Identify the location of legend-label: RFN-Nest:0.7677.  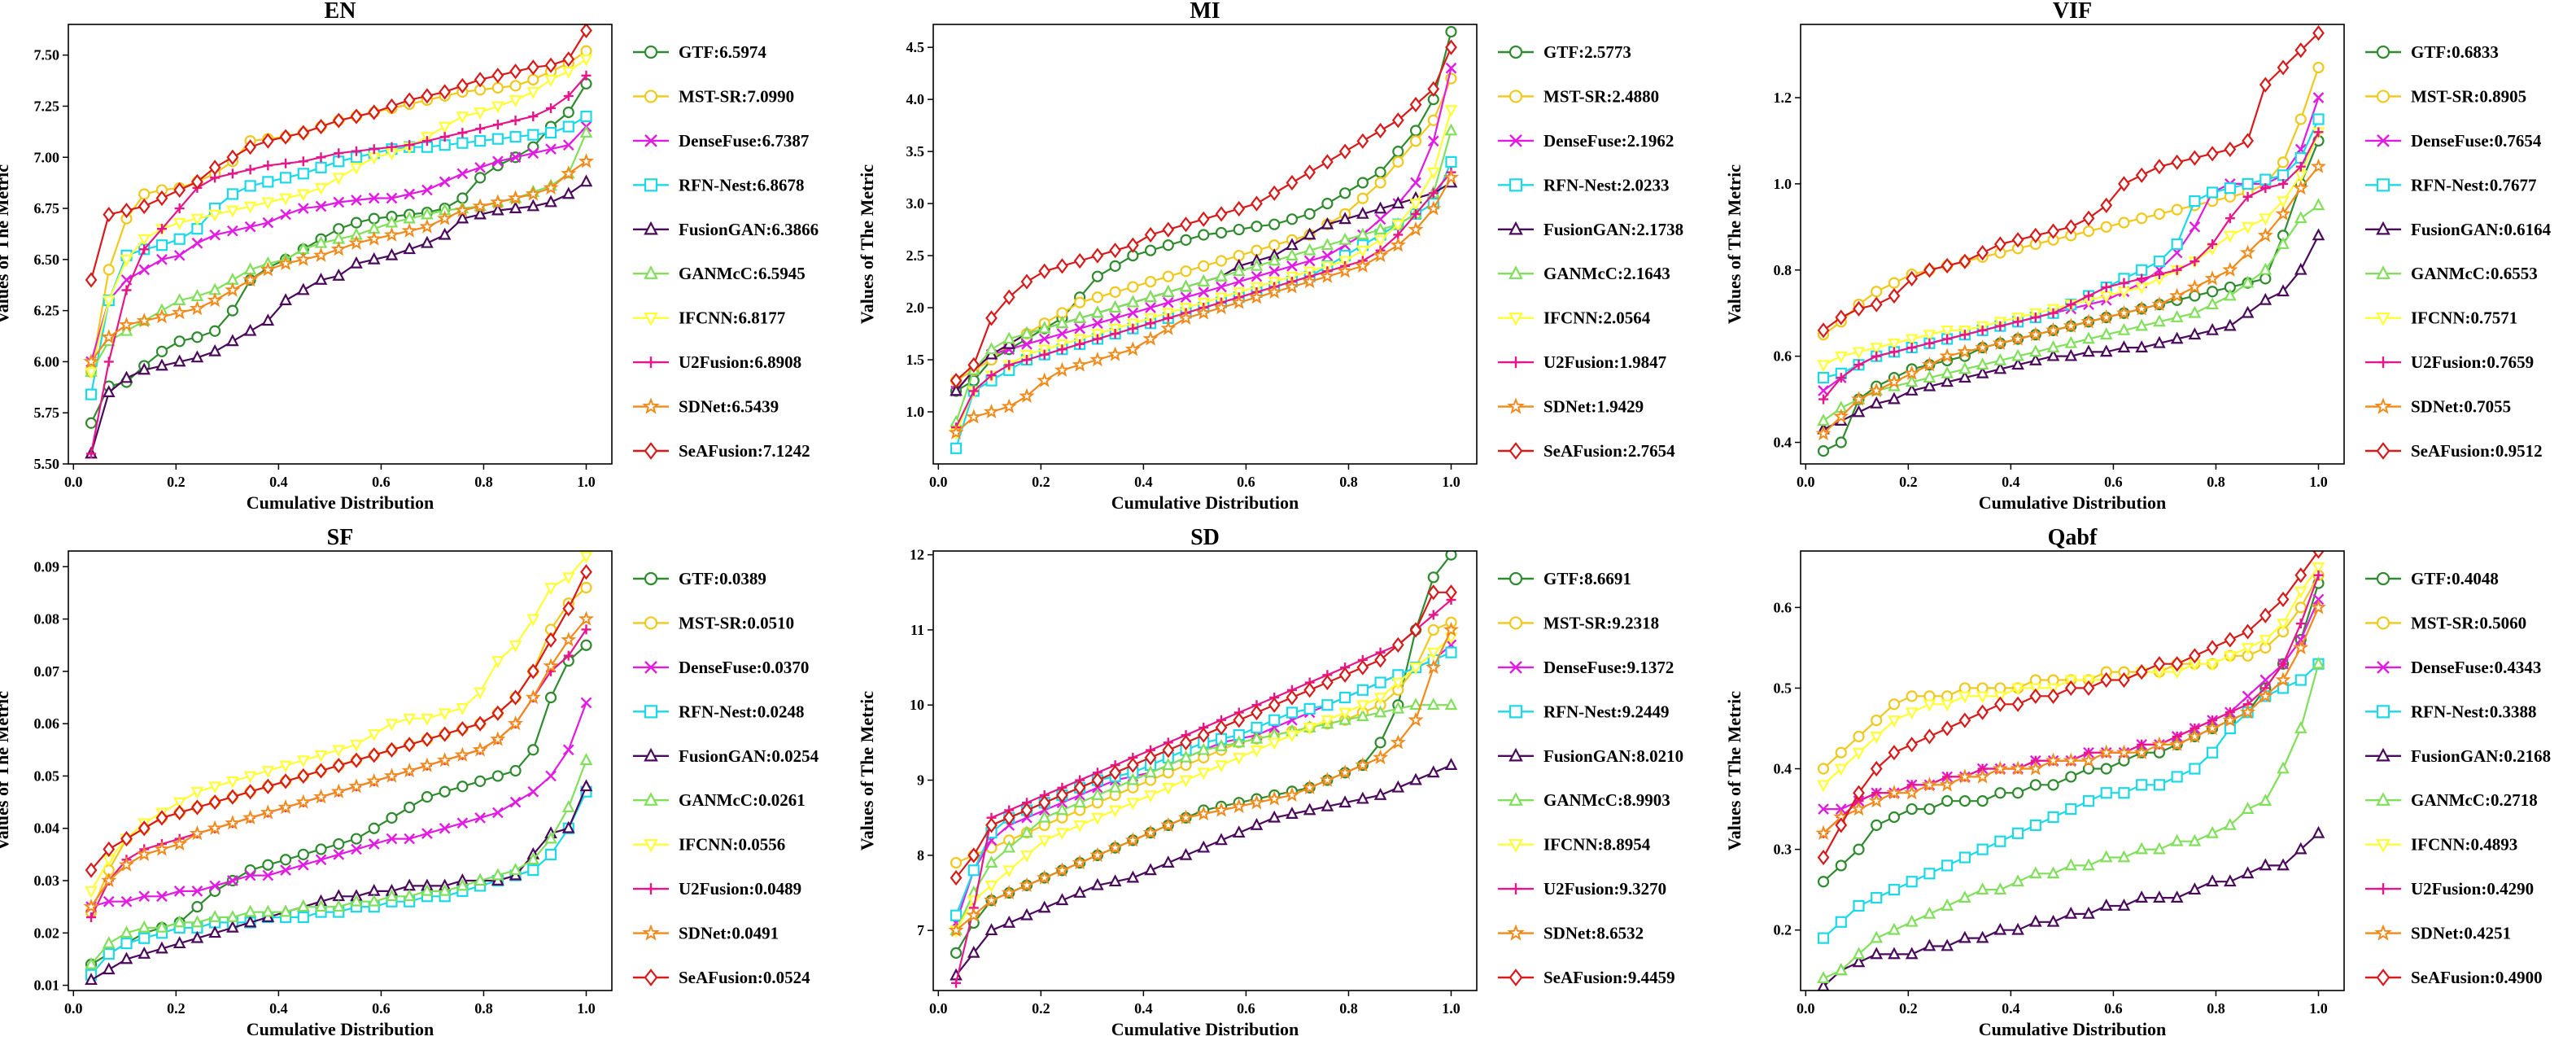
(2474, 185).